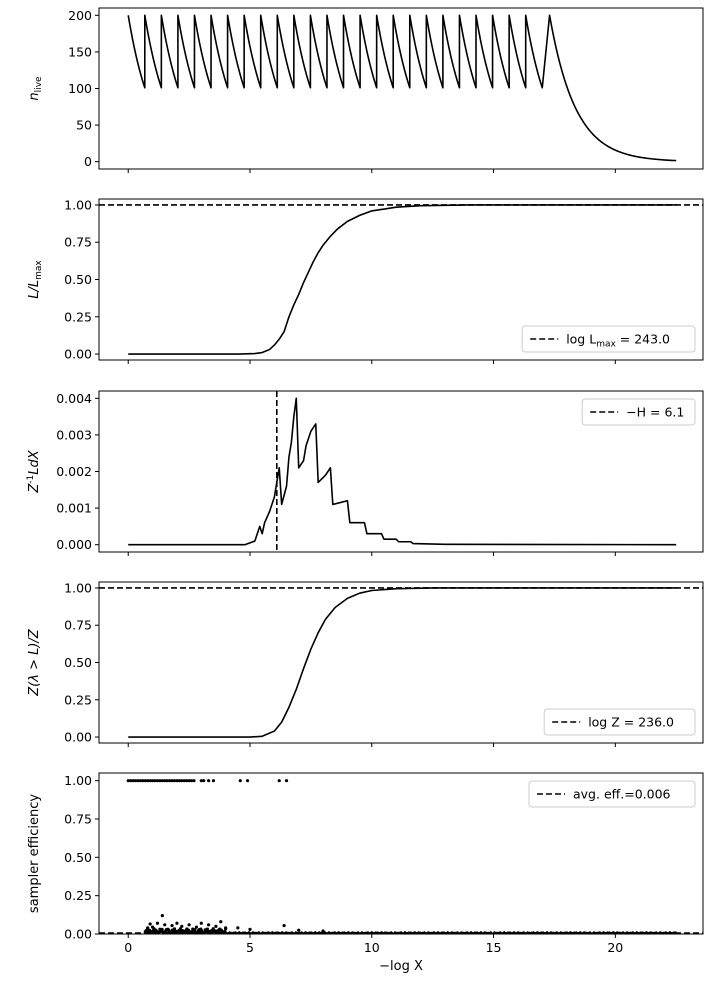 Image resolution: width=713 pixels, height=995 pixels. Describe the element at coordinates (615, 947) in the screenshot. I see `x-tick-label: 20` at that location.